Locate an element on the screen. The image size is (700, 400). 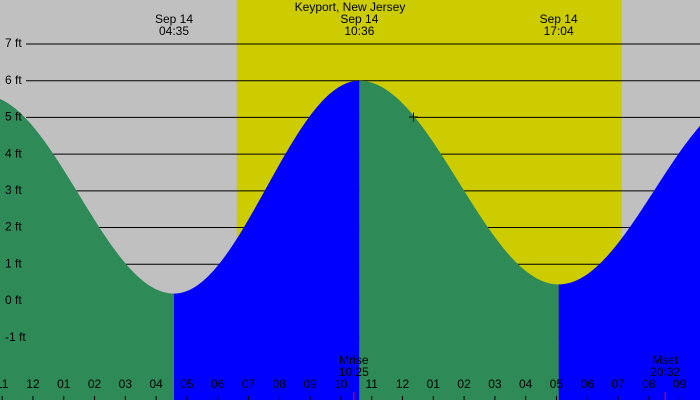
y-tick-label: 2 ft is located at coordinates (13, 227).